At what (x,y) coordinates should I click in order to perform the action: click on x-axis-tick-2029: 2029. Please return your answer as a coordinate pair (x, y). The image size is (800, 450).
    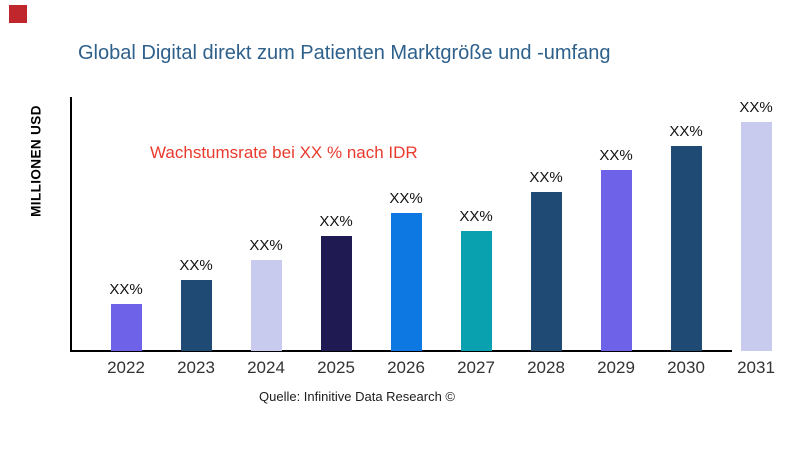
    Looking at the image, I should click on (616, 367).